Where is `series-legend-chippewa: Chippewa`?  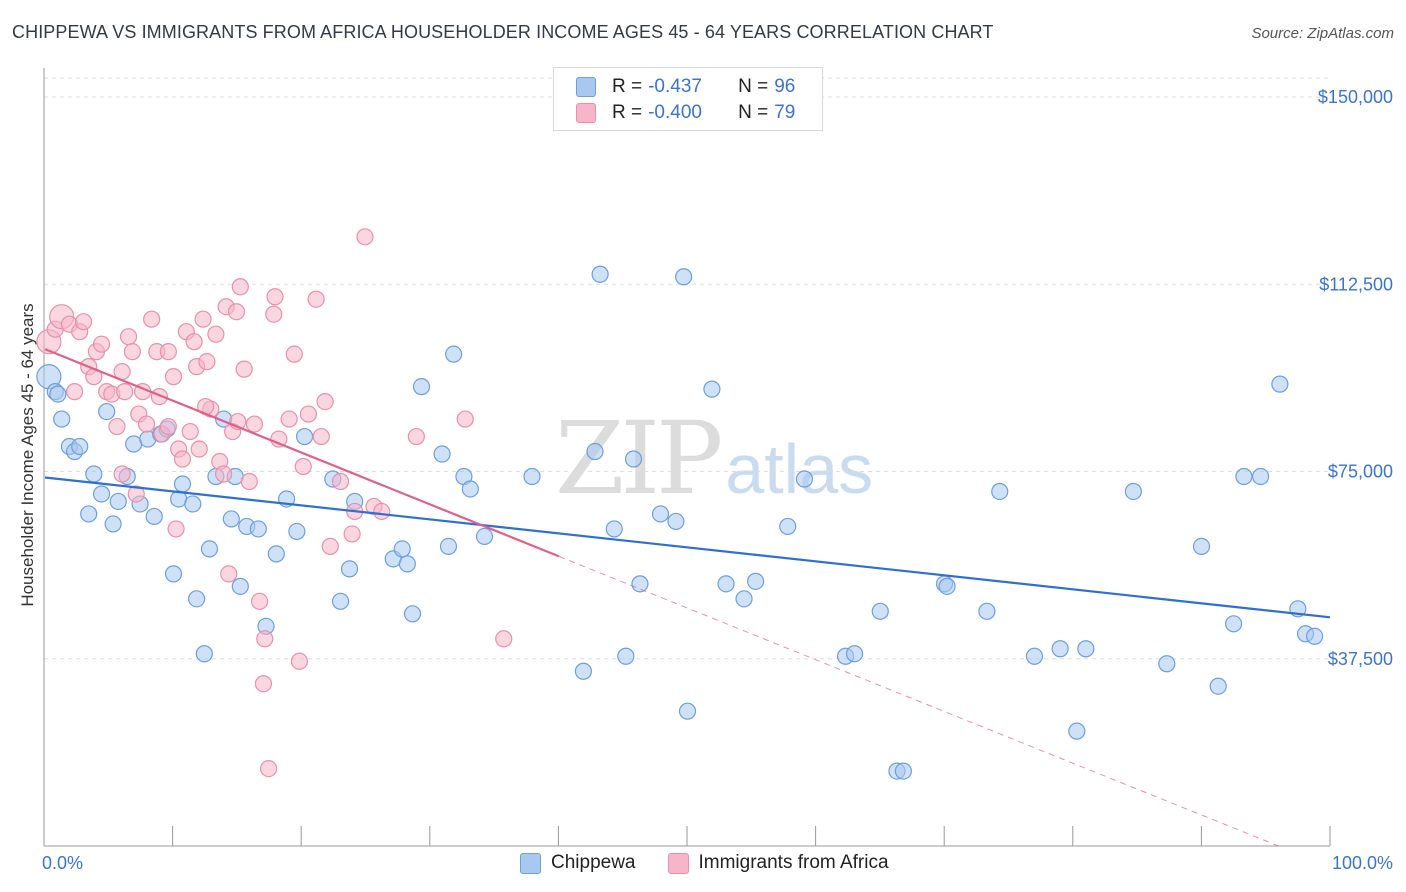 series-legend-chippewa: Chippewa is located at coordinates (578, 863).